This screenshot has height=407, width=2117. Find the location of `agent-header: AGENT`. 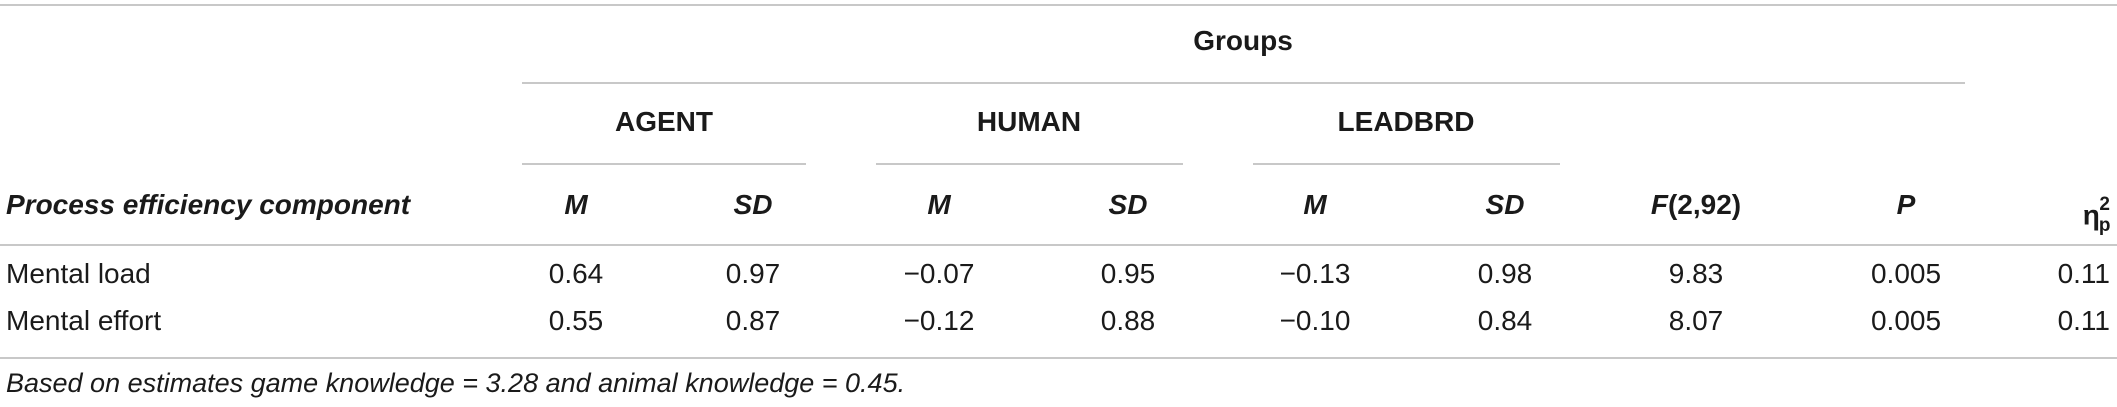

agent-header: AGENT is located at coordinates (664, 121).